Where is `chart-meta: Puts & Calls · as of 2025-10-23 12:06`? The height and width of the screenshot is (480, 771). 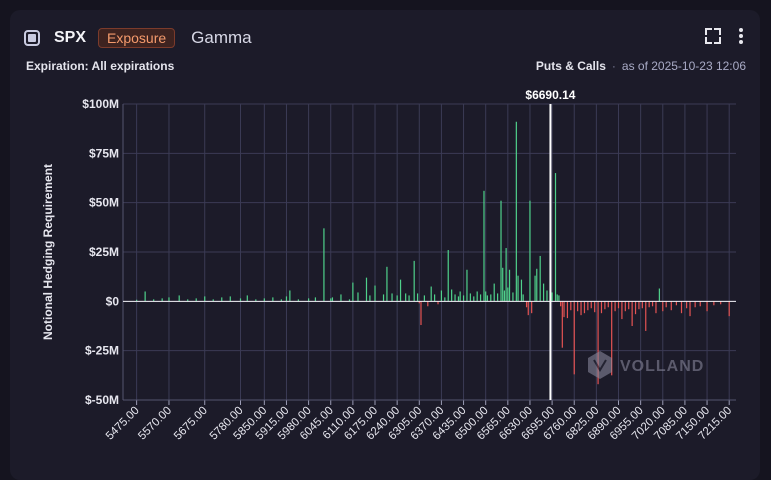 chart-meta: Puts & Calls · as of 2025-10-23 12:06 is located at coordinates (641, 66).